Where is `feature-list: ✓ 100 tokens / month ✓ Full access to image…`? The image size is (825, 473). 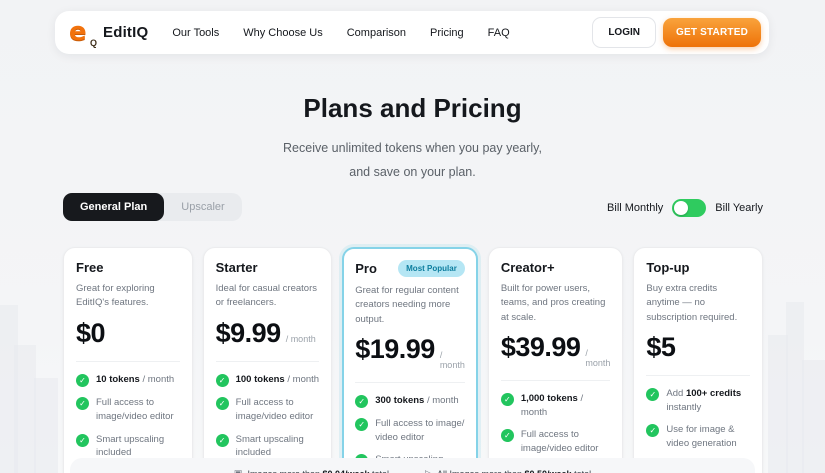 feature-list: ✓ 100 tokens / month ✓ Full access to image… is located at coordinates (267, 417).